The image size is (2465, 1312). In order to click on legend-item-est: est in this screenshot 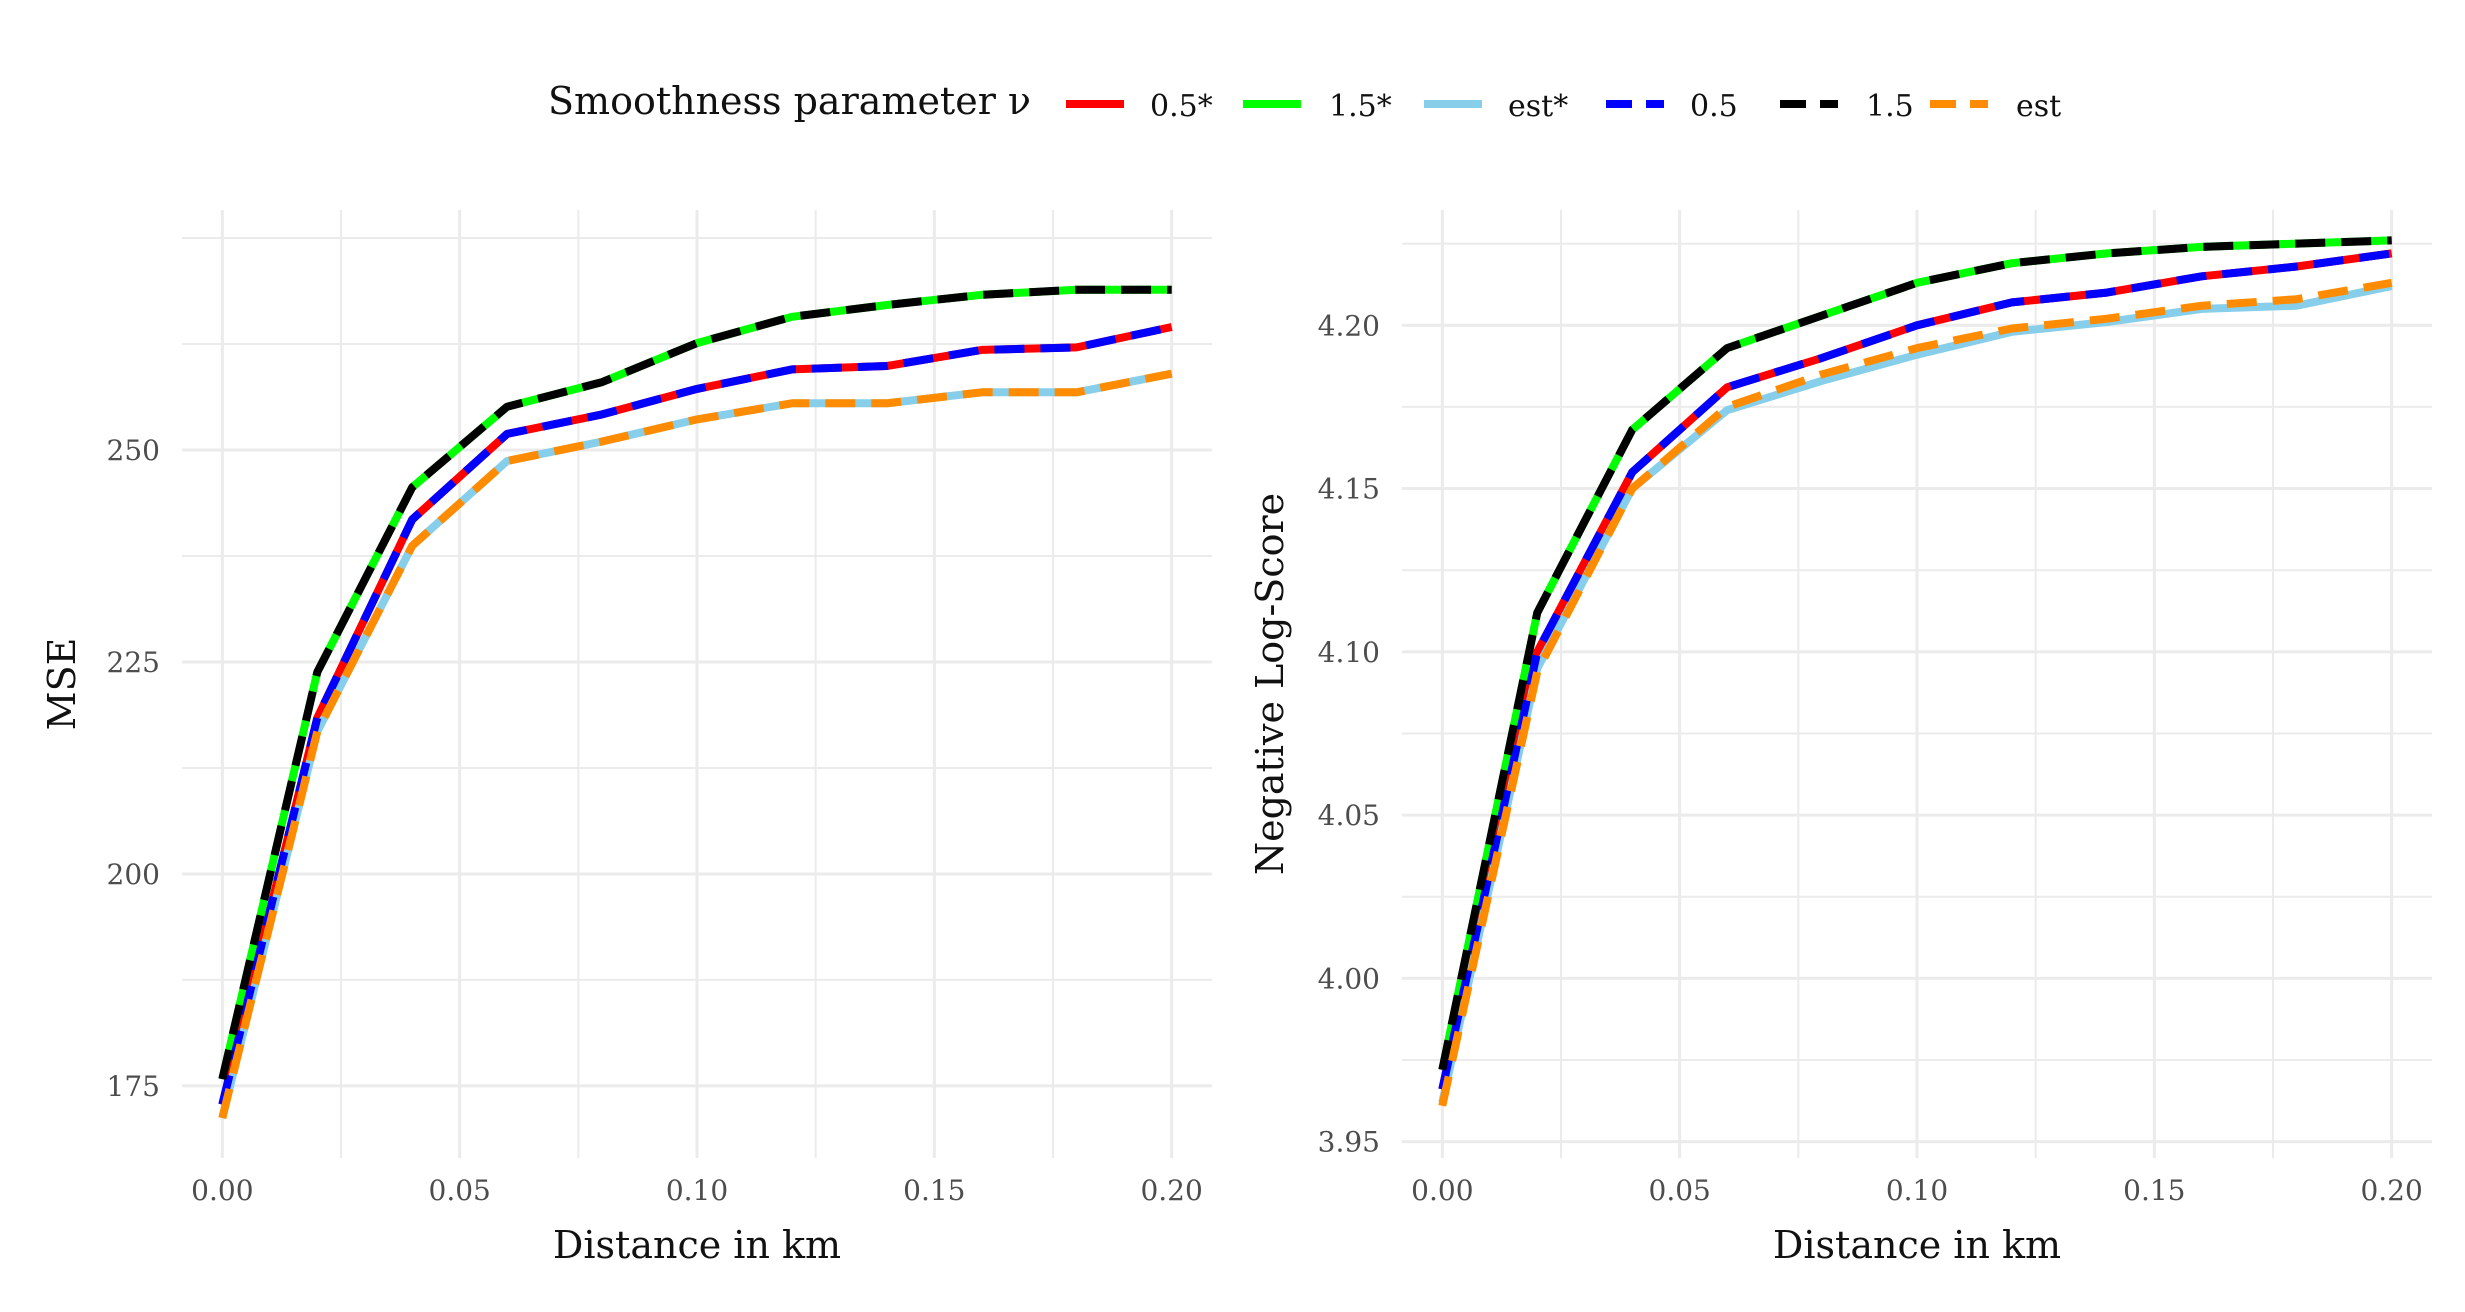, I will do `click(1995, 106)`.